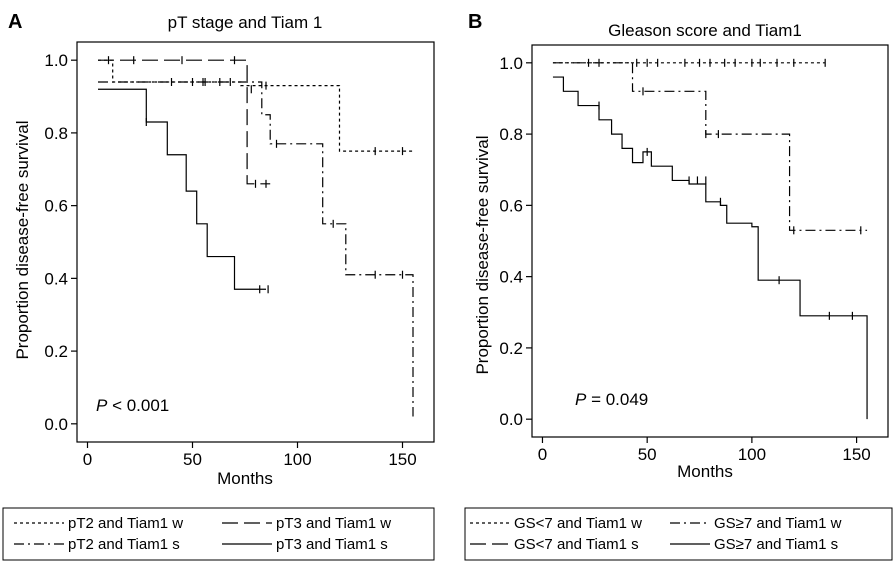  I want to click on panel-b-letter: B, so click(475, 22).